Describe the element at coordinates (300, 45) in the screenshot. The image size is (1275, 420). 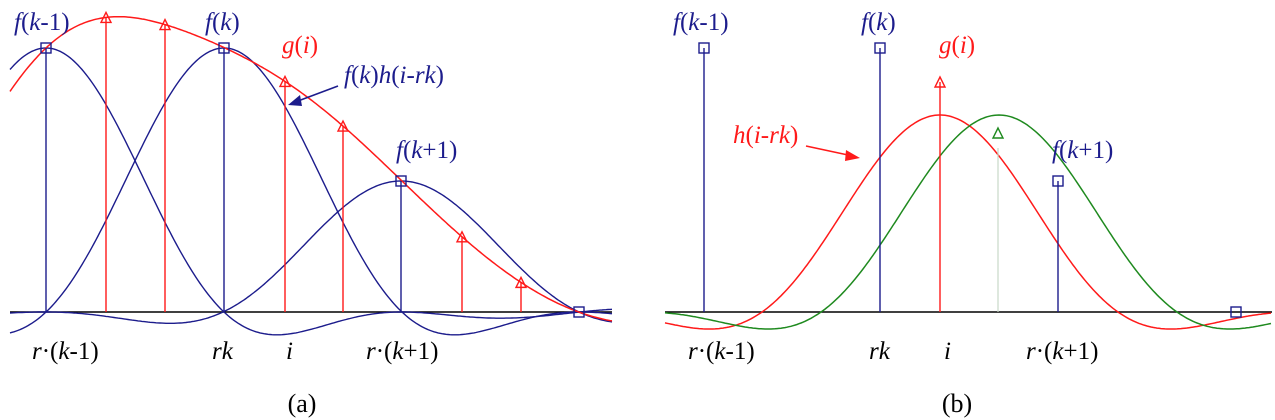
I see `label-g-i-a: g(i)` at that location.